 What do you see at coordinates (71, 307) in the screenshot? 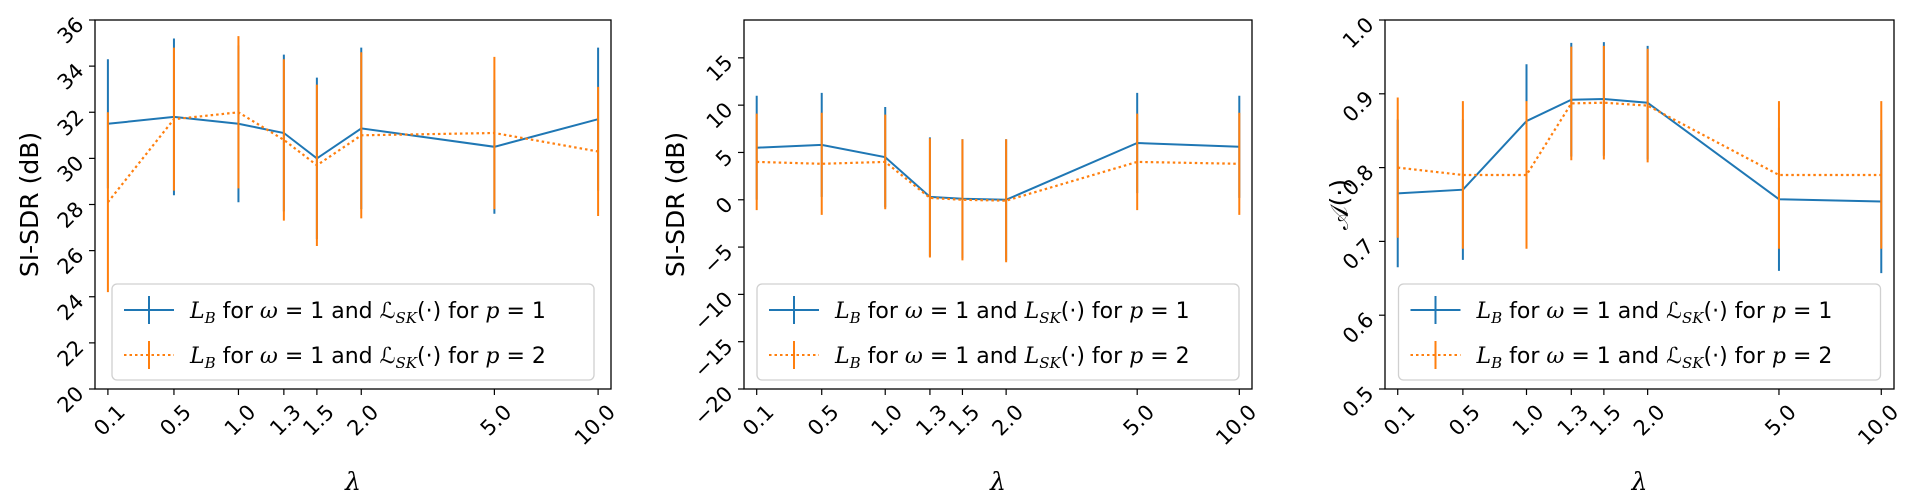
I see `y-tick-label: 24` at bounding box center [71, 307].